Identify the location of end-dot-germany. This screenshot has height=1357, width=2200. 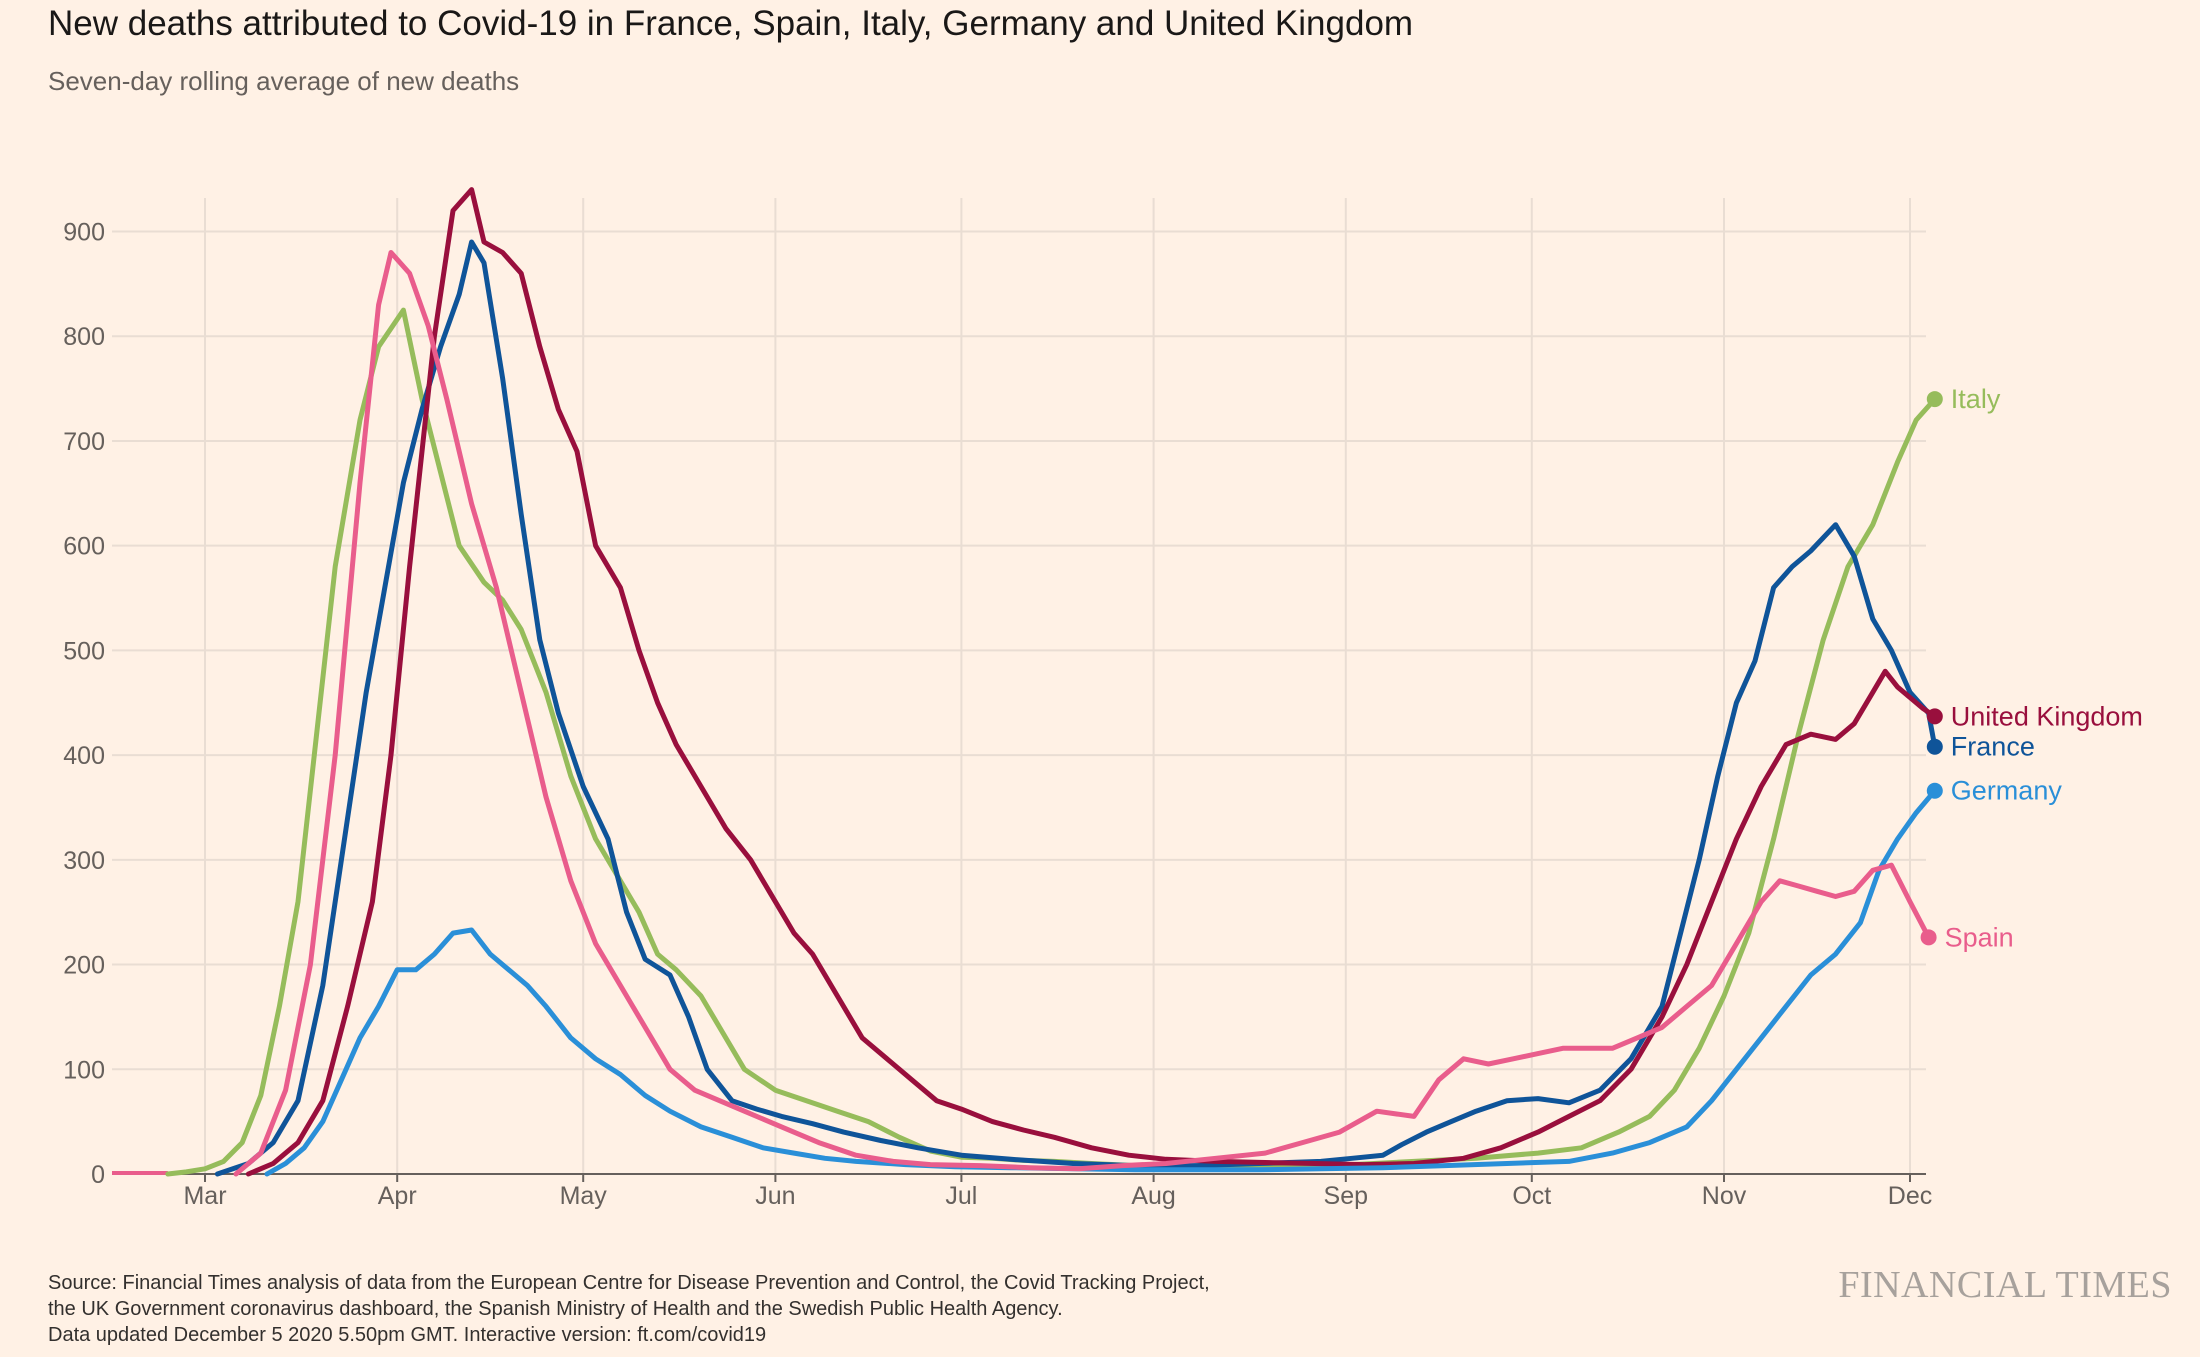
(1934, 790).